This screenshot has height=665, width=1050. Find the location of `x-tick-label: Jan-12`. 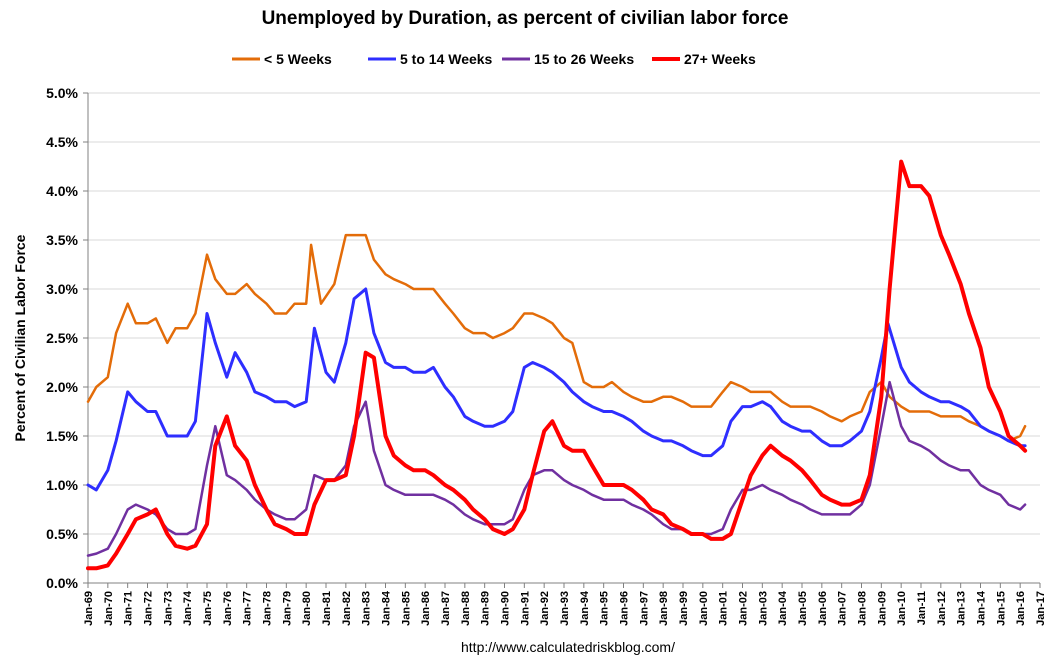

x-tick-label: Jan-12 is located at coordinates (942, 608).